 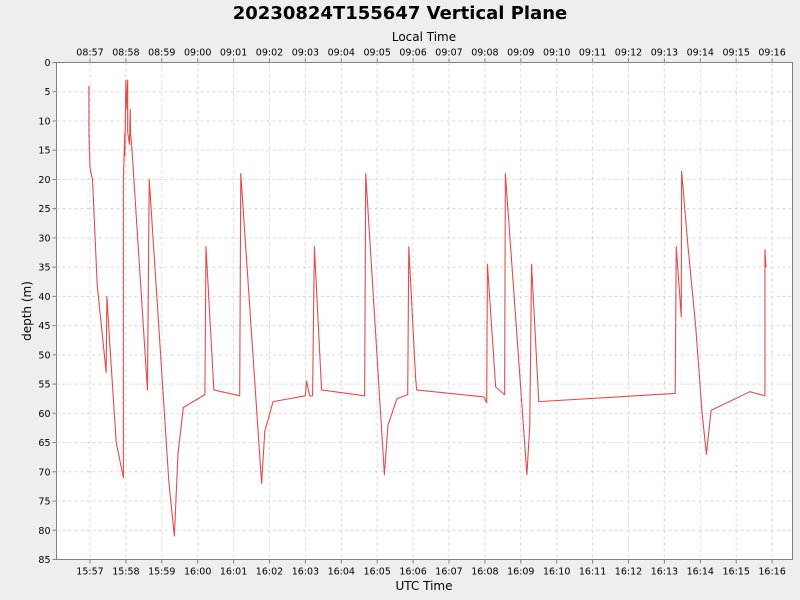 What do you see at coordinates (89, 572) in the screenshot?
I see `x-tick-label: 15:57` at bounding box center [89, 572].